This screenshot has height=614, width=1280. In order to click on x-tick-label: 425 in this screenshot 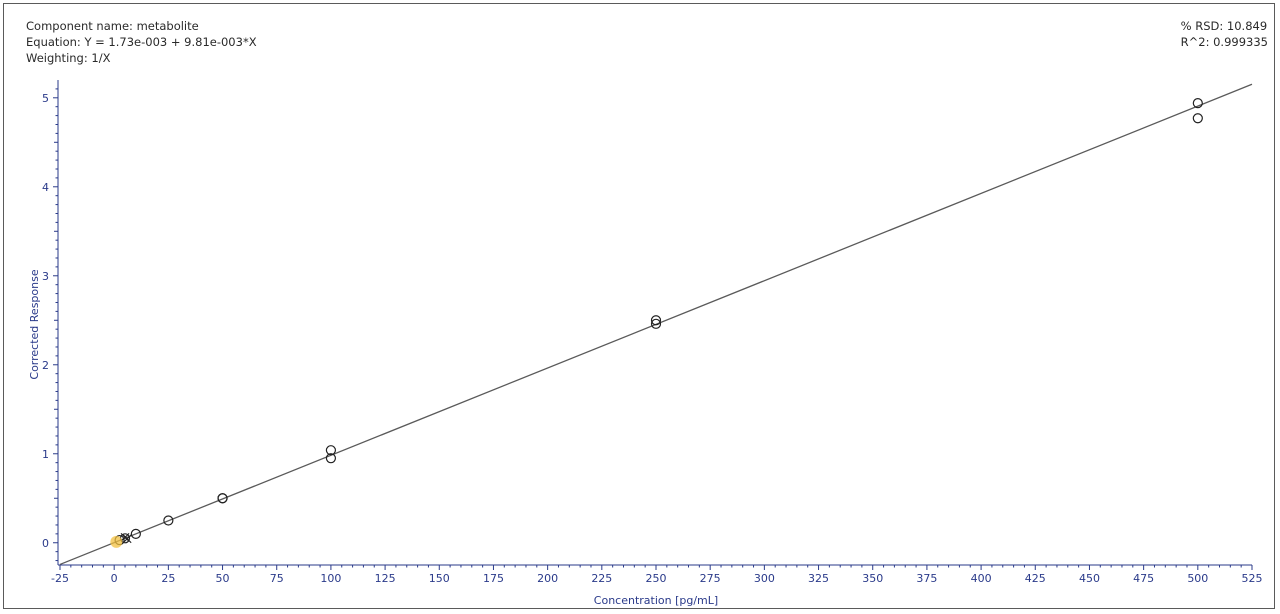, I will do `click(1035, 578)`.